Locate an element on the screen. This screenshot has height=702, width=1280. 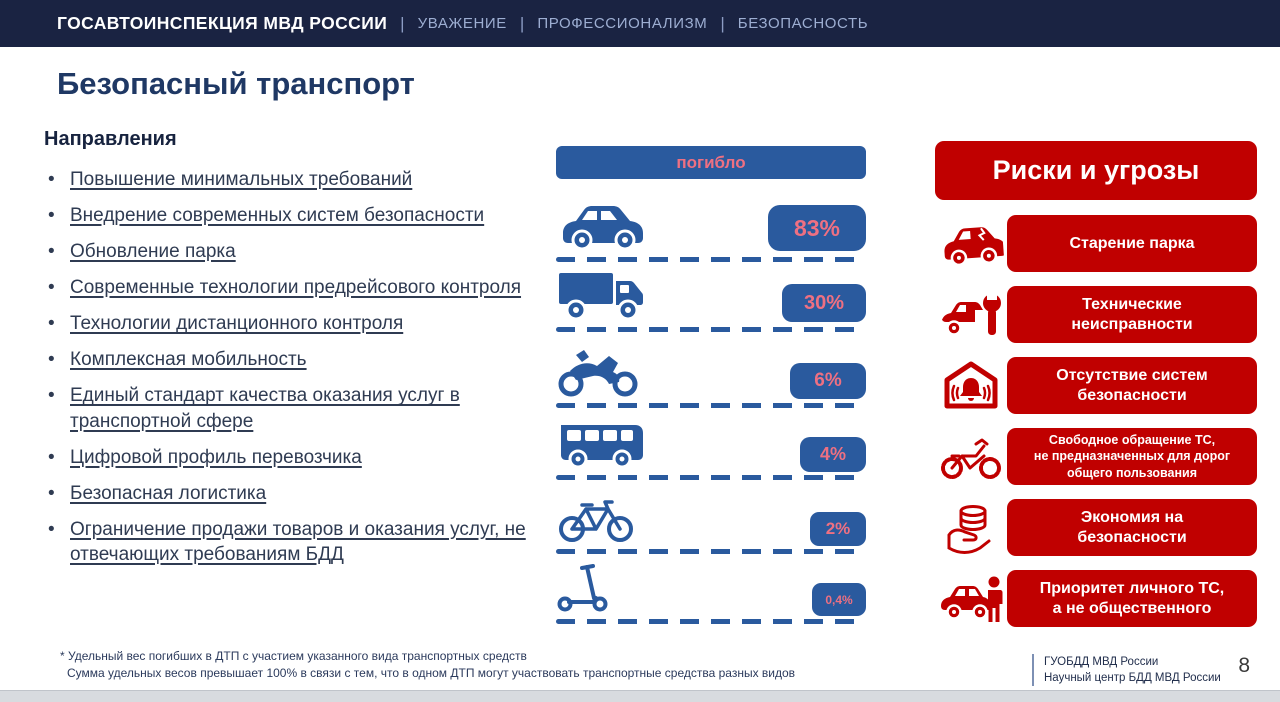
bus-icon is located at coordinates (602, 447).